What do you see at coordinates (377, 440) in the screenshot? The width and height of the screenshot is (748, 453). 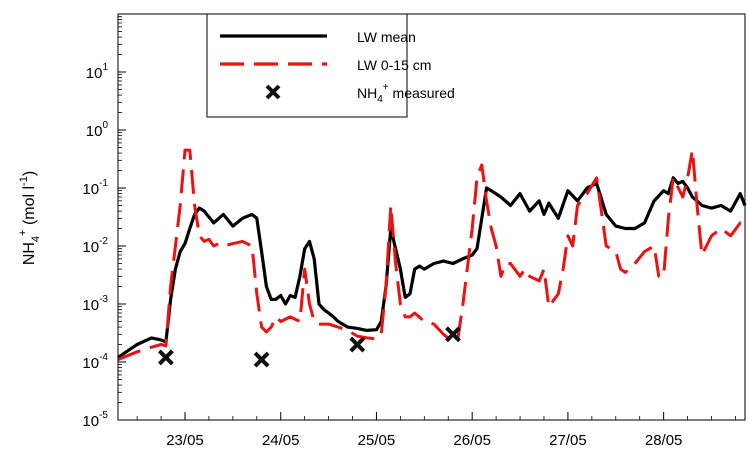 I see `x-tick-label: 25/05` at bounding box center [377, 440].